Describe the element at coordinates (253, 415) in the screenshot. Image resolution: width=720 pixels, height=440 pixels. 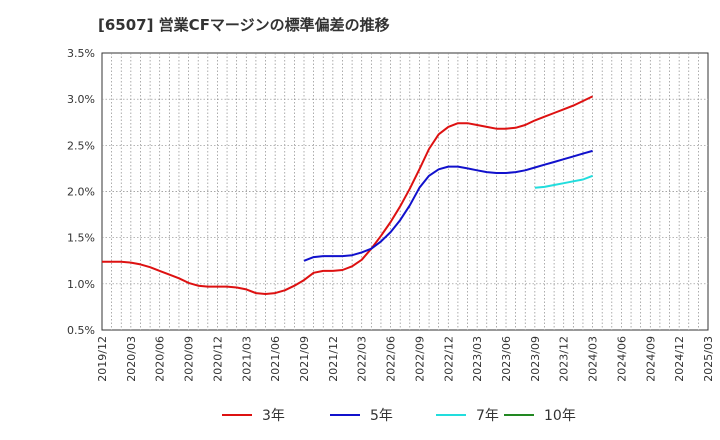
I see `legend-item-3年: 3年` at that location.